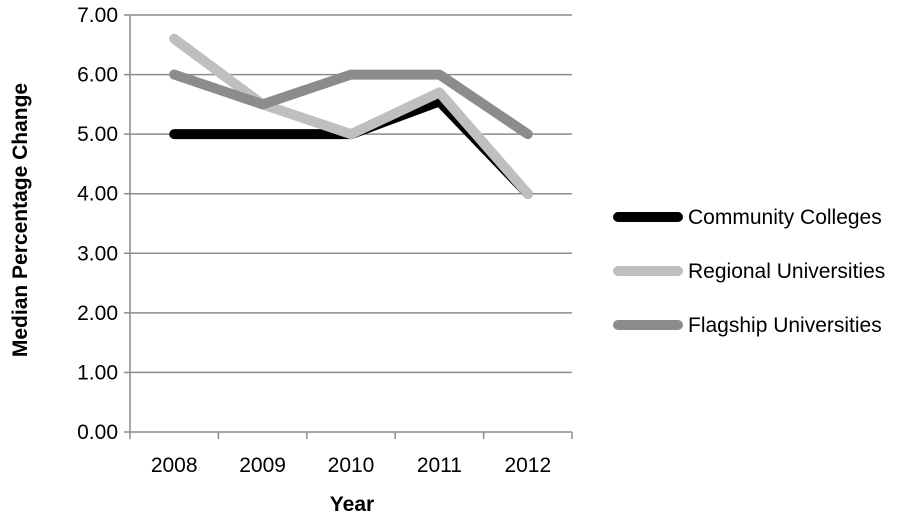 This screenshot has height=517, width=916. I want to click on legend-label: Flagship Universities, so click(785, 325).